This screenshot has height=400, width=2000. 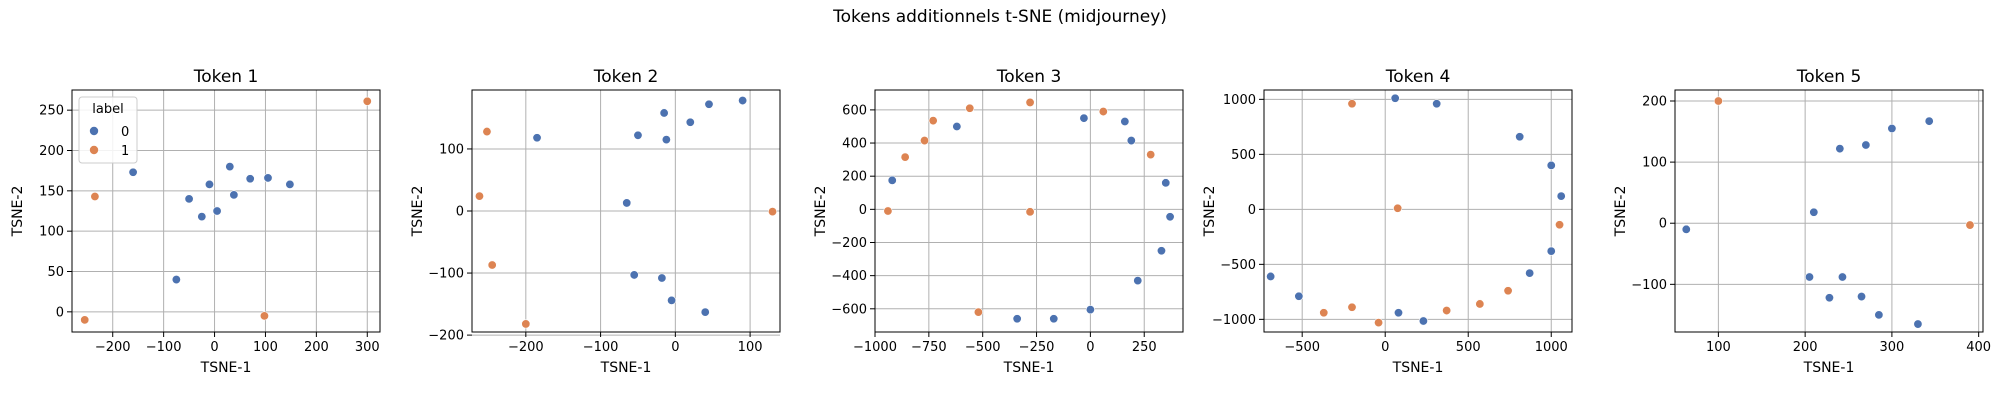 I want to click on y-tick-label: −1000, so click(x=1234, y=320).